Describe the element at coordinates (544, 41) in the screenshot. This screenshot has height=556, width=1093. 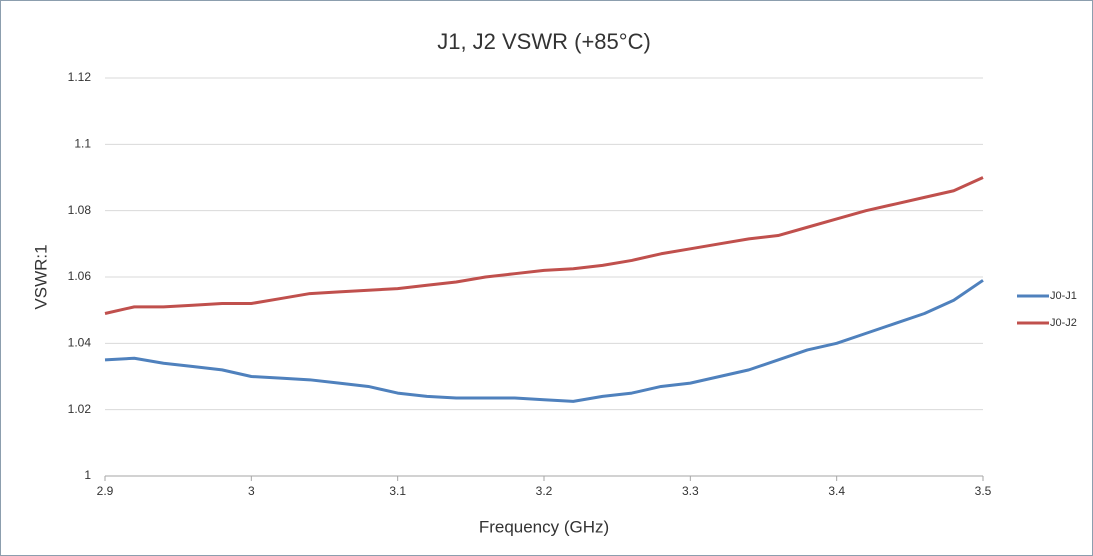
I see `chart-title: J1, J2 VSWR (+85°C)` at that location.